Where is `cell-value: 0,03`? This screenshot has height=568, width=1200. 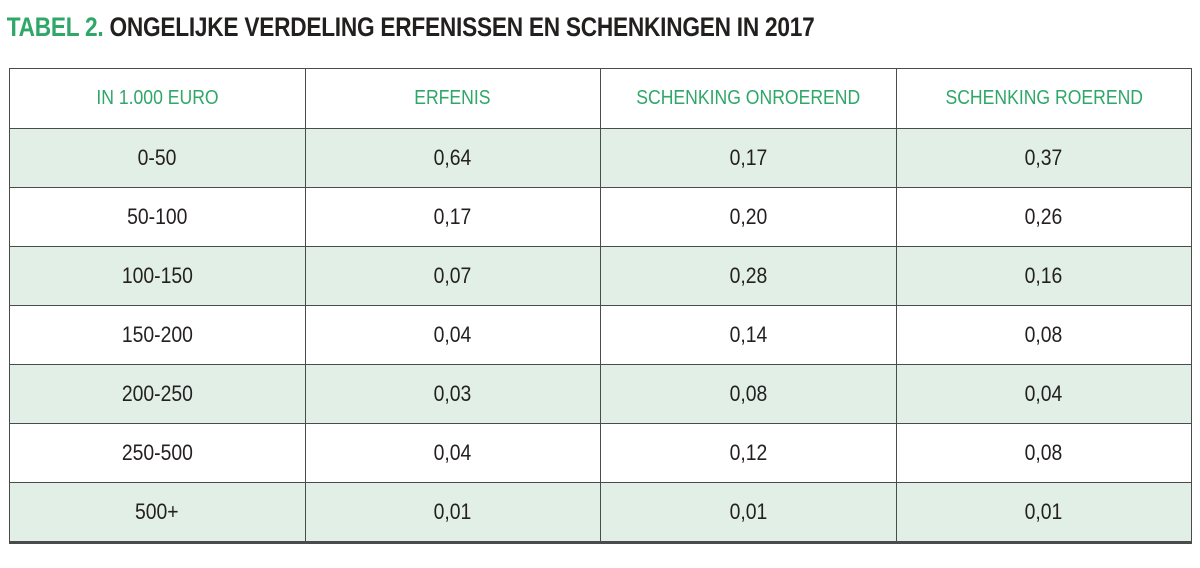
cell-value: 0,03 is located at coordinates (452, 393).